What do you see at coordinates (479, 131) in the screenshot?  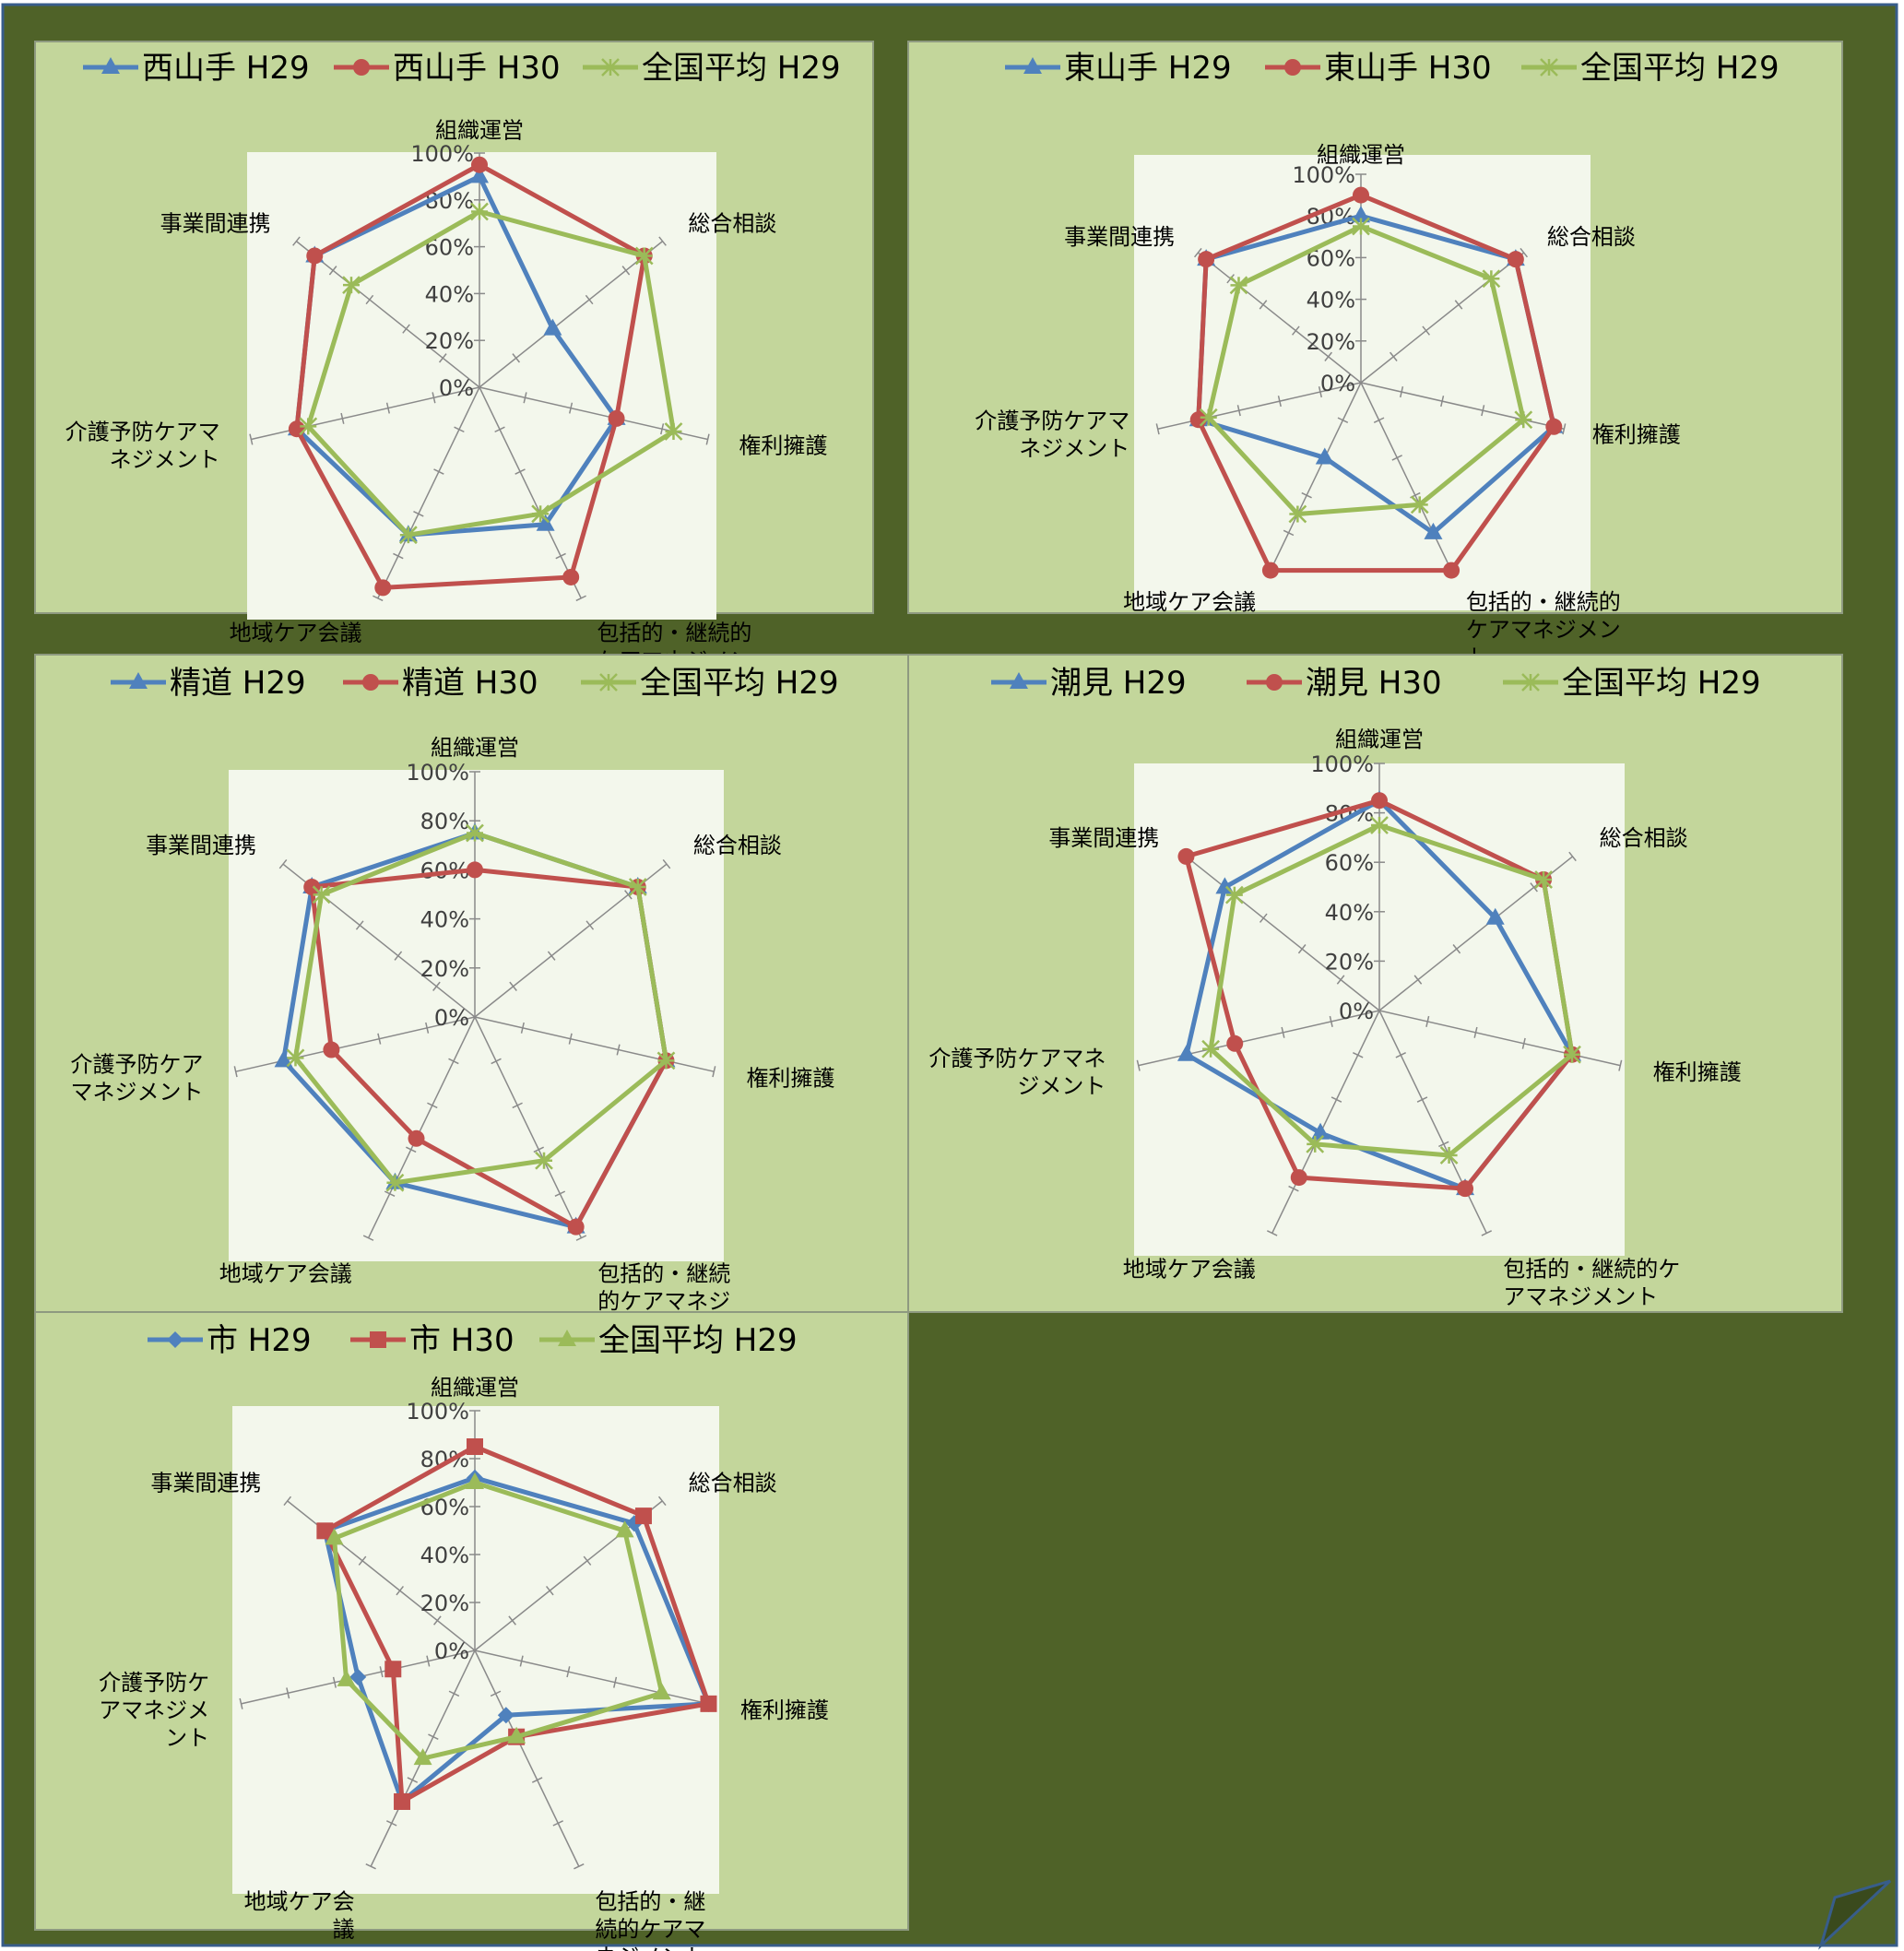 I see `axis-label: 組織運営` at bounding box center [479, 131].